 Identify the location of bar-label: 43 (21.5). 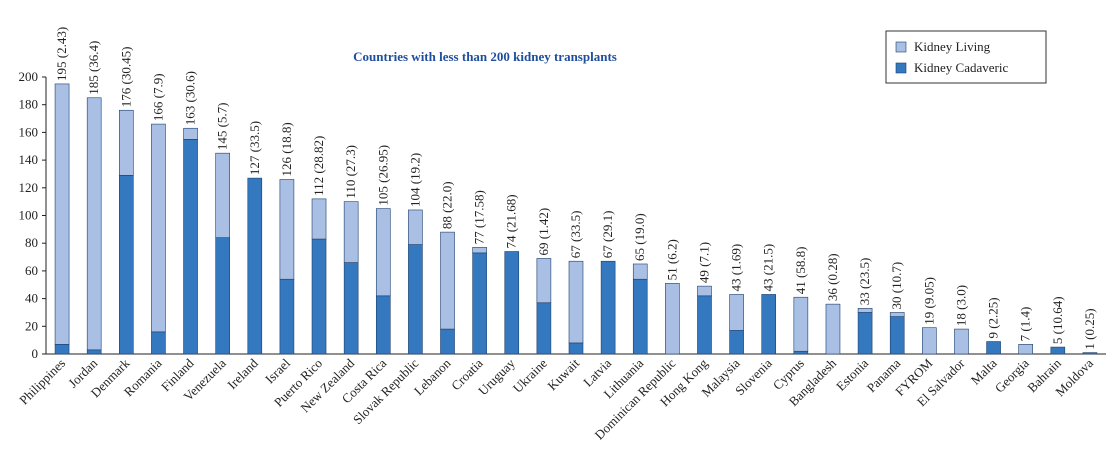
(768, 268).